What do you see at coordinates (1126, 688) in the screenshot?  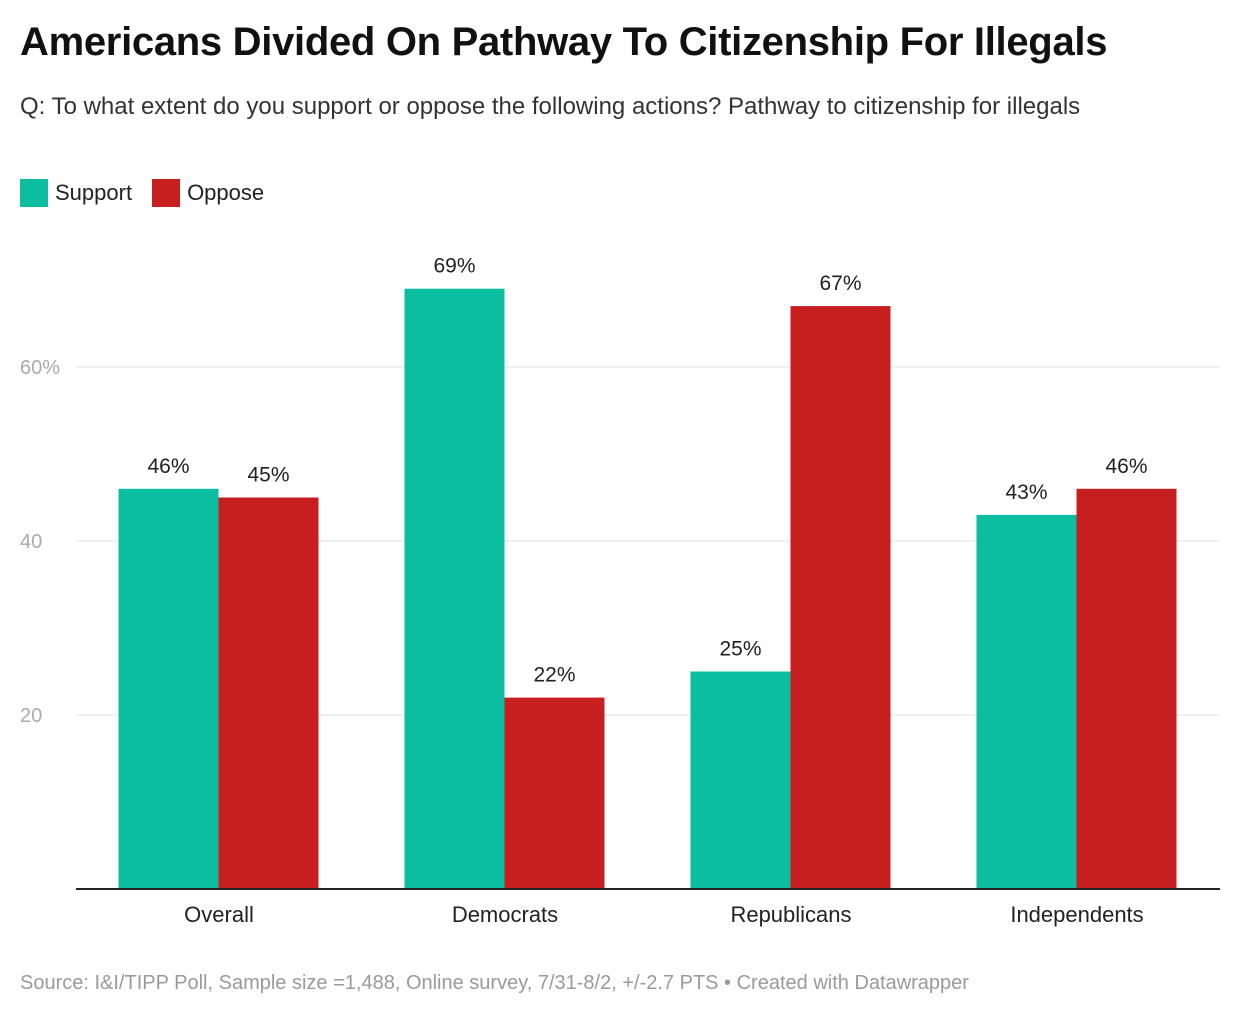 I see `bar-oppose-independents` at bounding box center [1126, 688].